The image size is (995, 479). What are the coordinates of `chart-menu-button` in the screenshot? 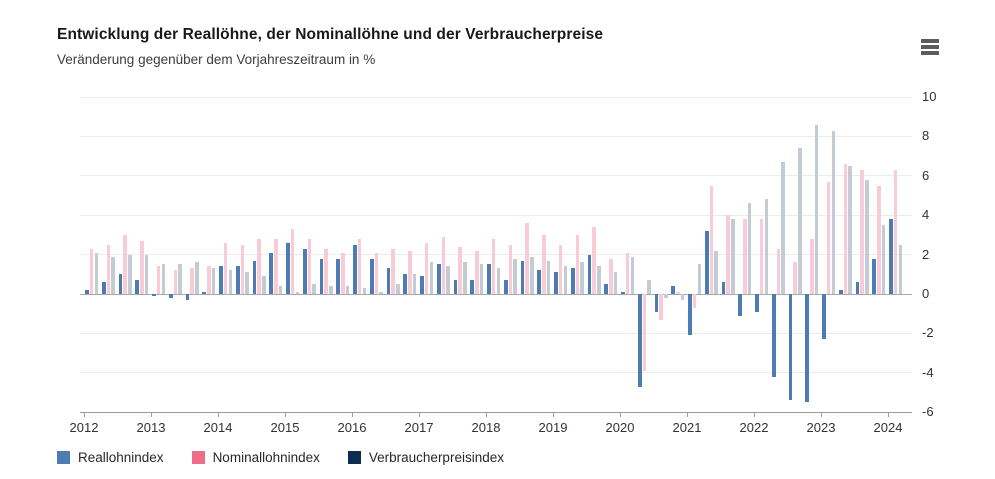 It's located at (931, 48).